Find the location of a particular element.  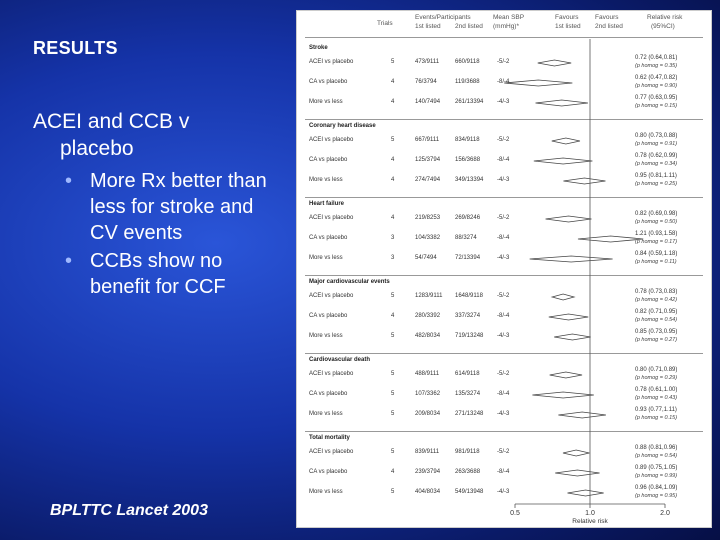

header-favours-second-sub: 2nd listed is located at coordinates (609, 26).